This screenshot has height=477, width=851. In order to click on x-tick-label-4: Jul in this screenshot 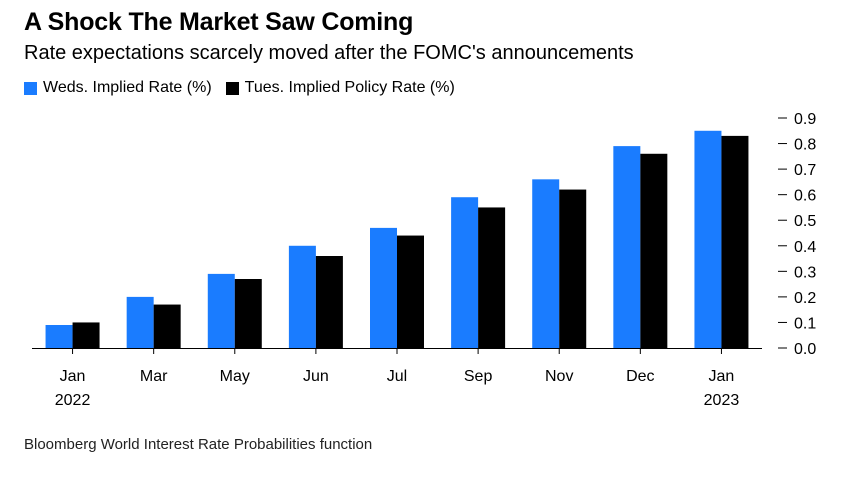, I will do `click(397, 376)`.